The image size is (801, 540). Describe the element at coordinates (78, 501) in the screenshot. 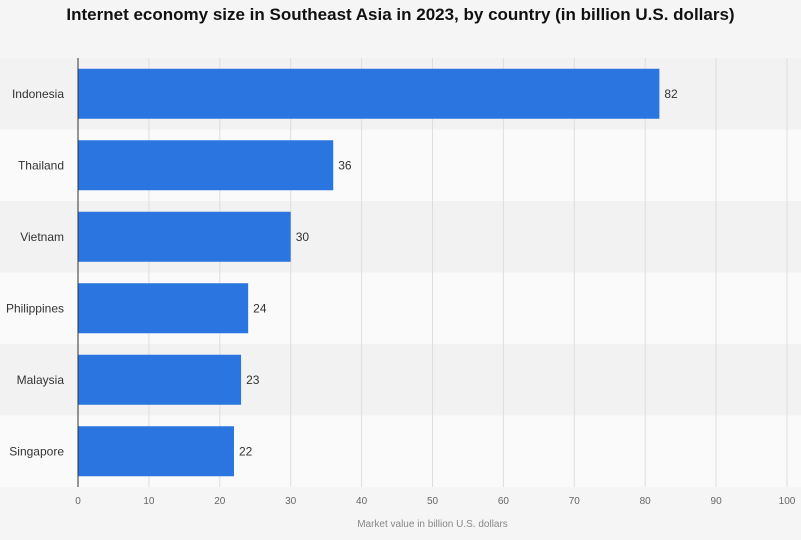

I see `x-tick-label: 0` at that location.